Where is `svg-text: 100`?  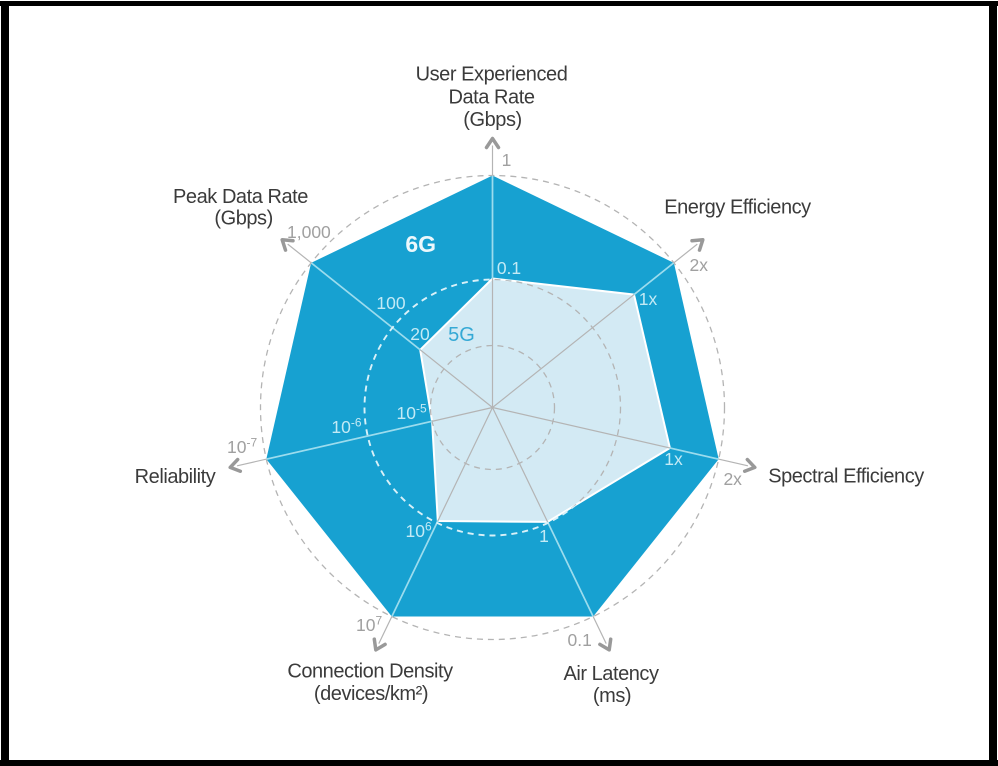 svg-text: 100 is located at coordinates (390, 303).